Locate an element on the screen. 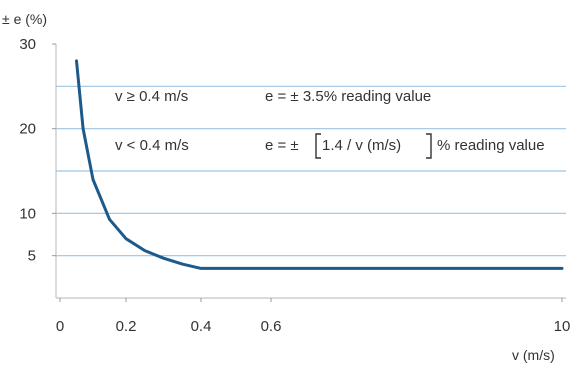  y-tick-label: 30 is located at coordinates (27, 44).